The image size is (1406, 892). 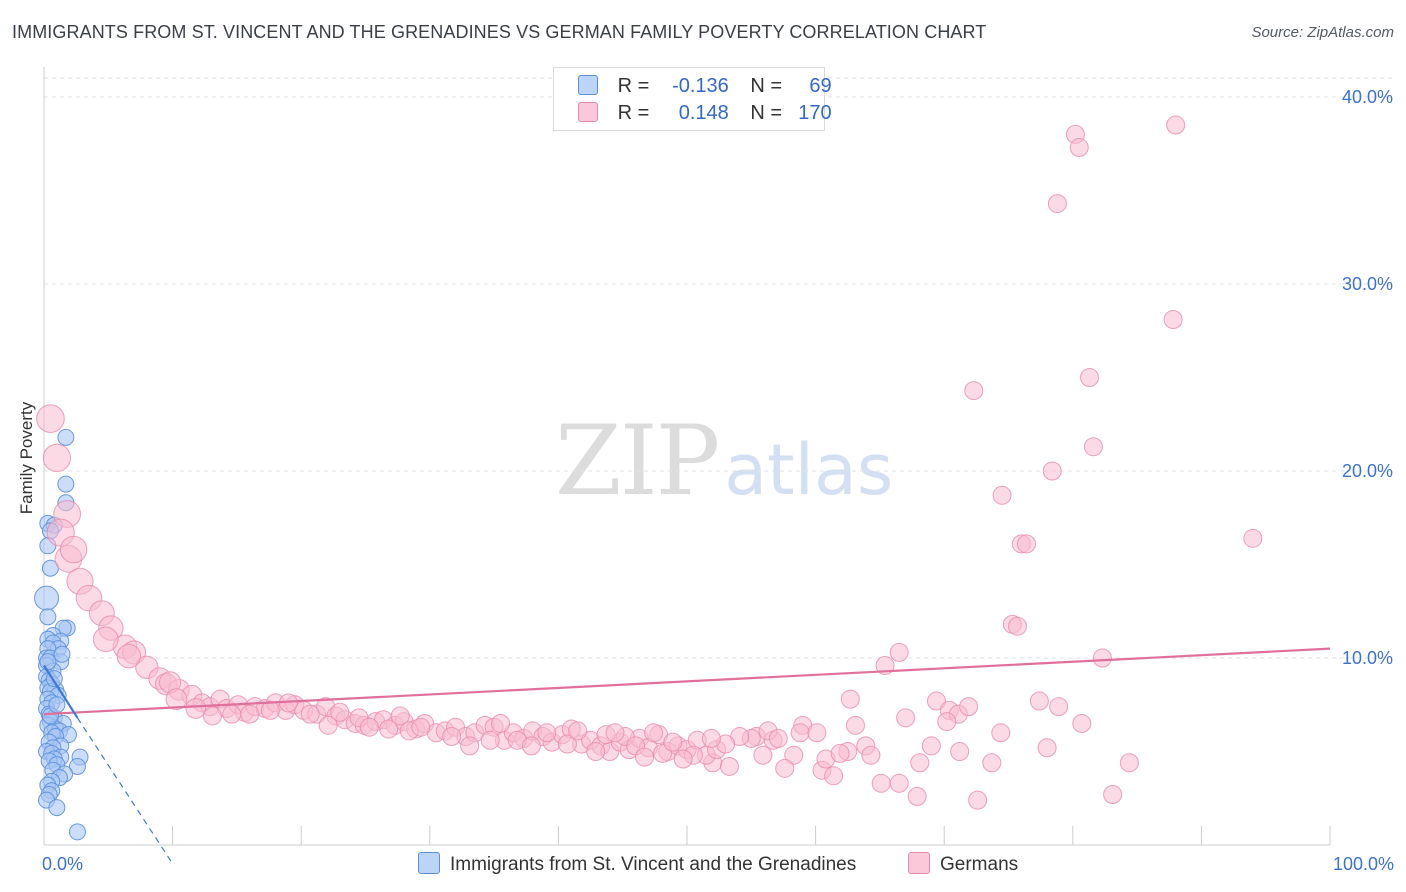 What do you see at coordinates (633, 113) in the screenshot?
I see `legend-r-label-2: R =` at bounding box center [633, 113].